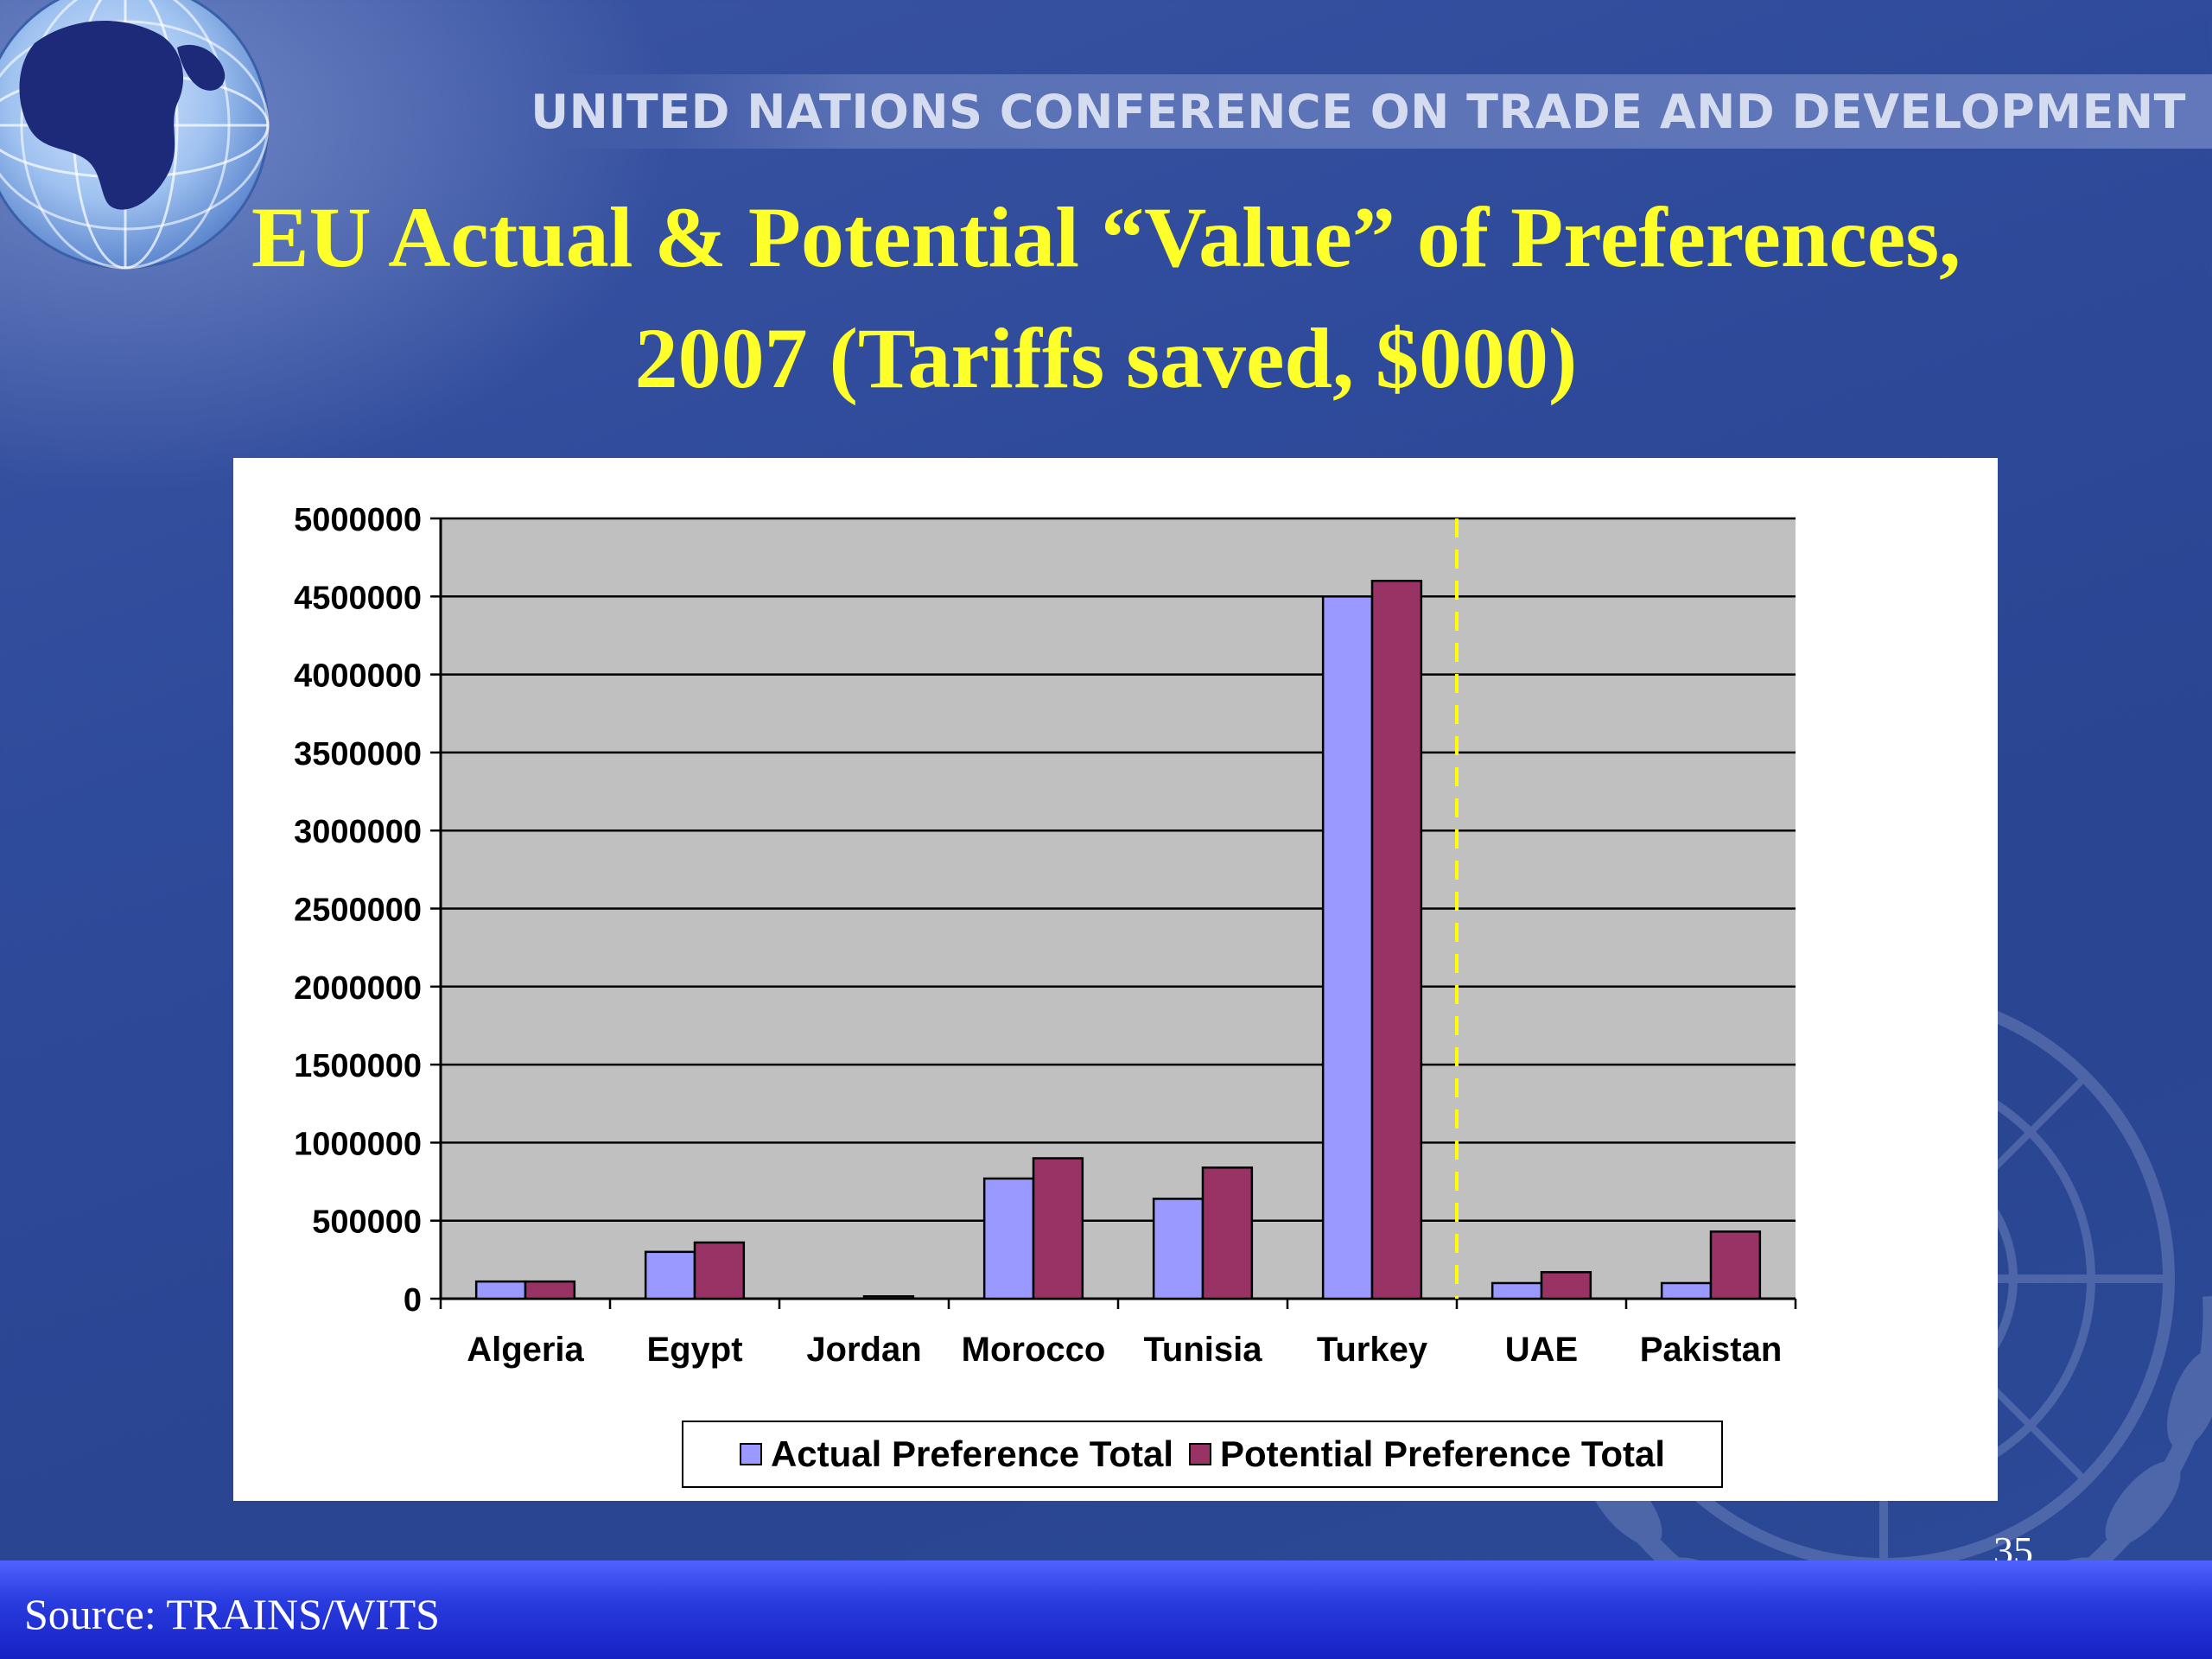 This screenshot has height=1659, width=2212. What do you see at coordinates (358, 1066) in the screenshot?
I see `y-tick-label: 1500000` at bounding box center [358, 1066].